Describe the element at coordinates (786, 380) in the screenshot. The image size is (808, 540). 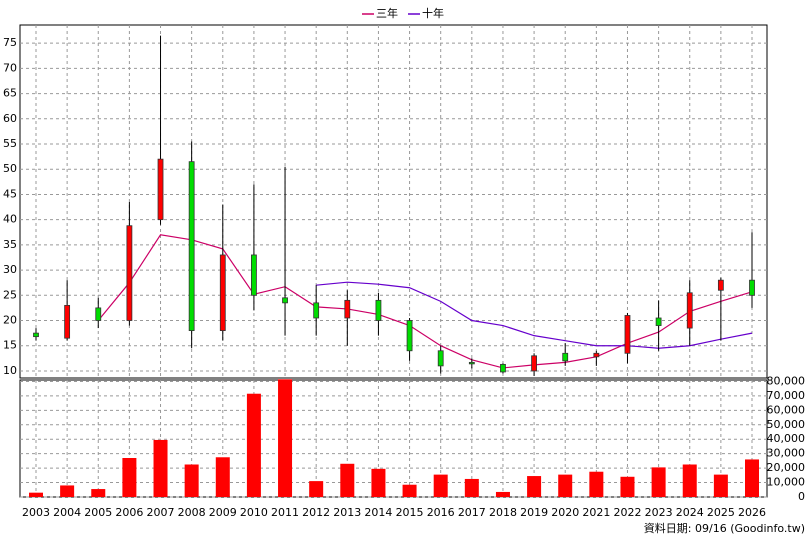
I see `y-tick-label: 80,000` at that location.